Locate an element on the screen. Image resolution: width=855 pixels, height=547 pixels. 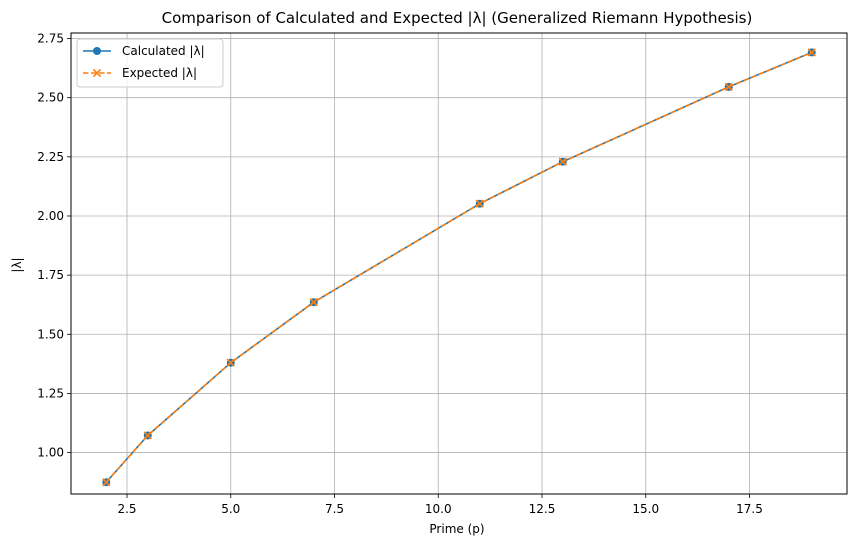
legend: Calculated |λ| Expected |λ| is located at coordinates (150, 63).